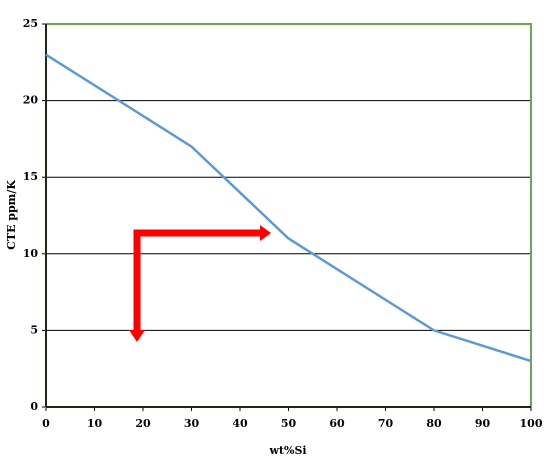 The height and width of the screenshot is (465, 550). Describe the element at coordinates (483, 423) in the screenshot. I see `x-tick-label: 90` at that location.